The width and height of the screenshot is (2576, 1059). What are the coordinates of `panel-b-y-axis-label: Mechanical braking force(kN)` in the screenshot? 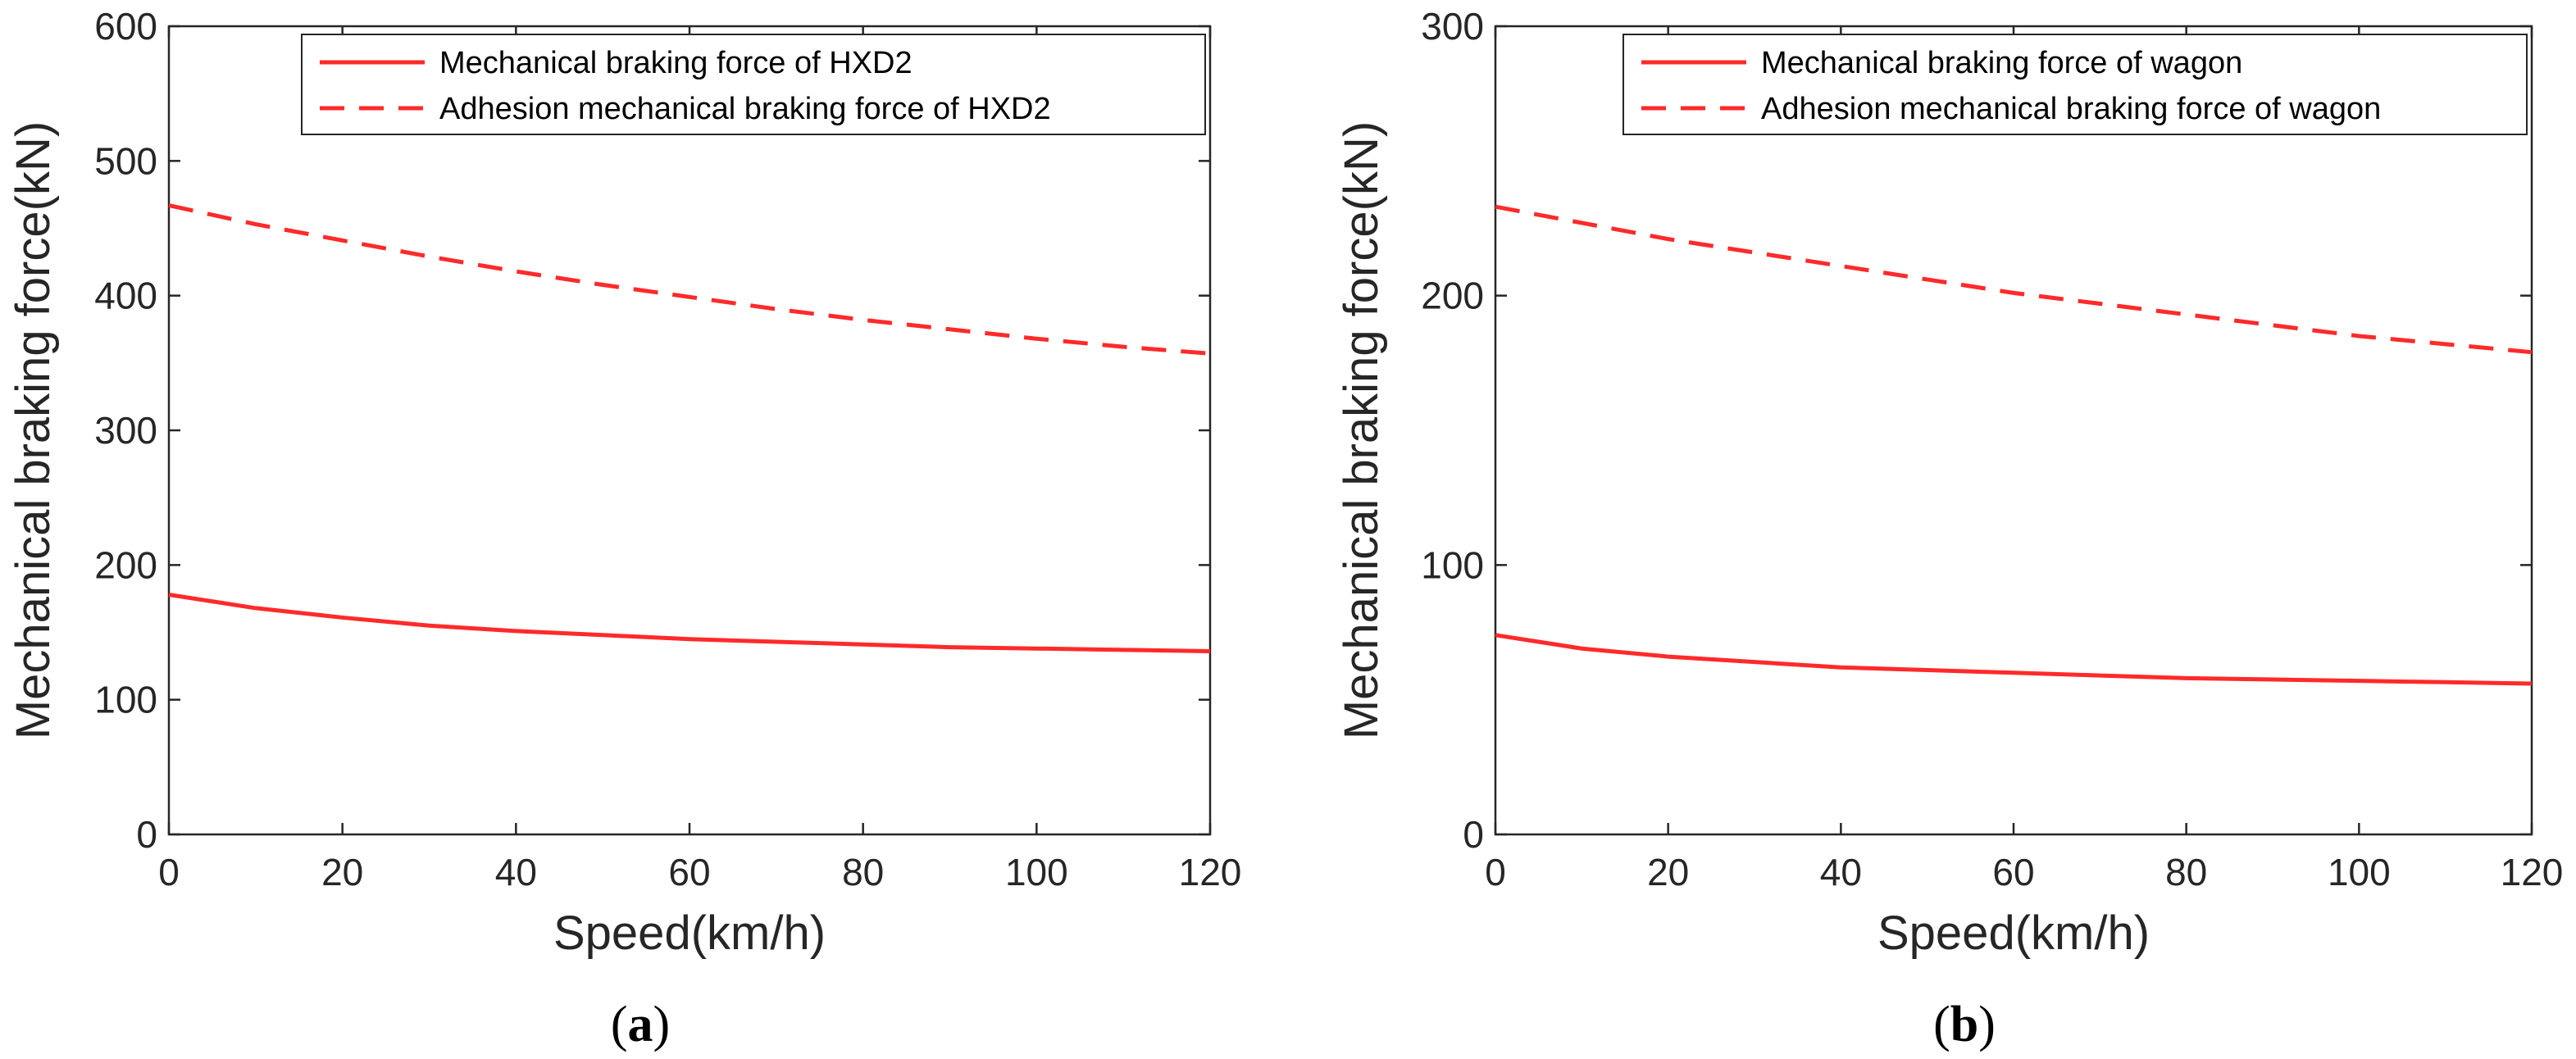 It's located at (1362, 430).